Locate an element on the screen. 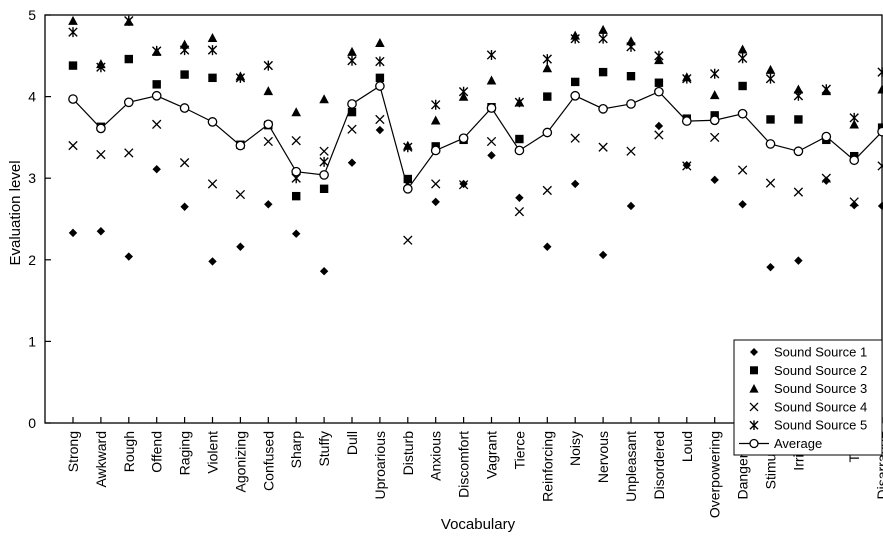 This screenshot has width=883, height=543. x-tick-label: Disordered is located at coordinates (659, 465).